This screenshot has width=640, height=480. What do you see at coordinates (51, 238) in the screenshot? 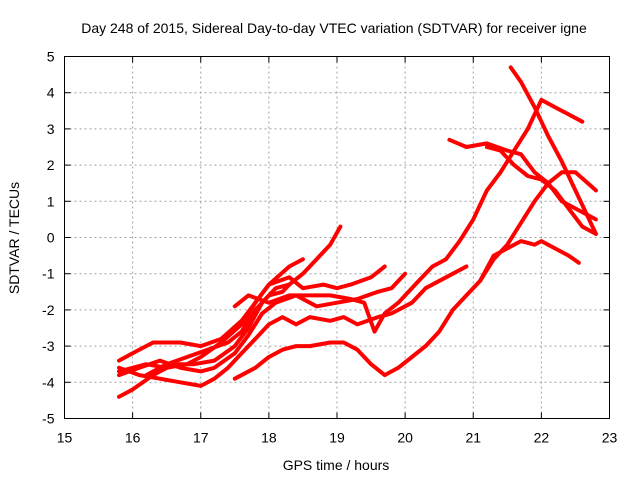
I see `y-tick-label: 0` at bounding box center [51, 238].